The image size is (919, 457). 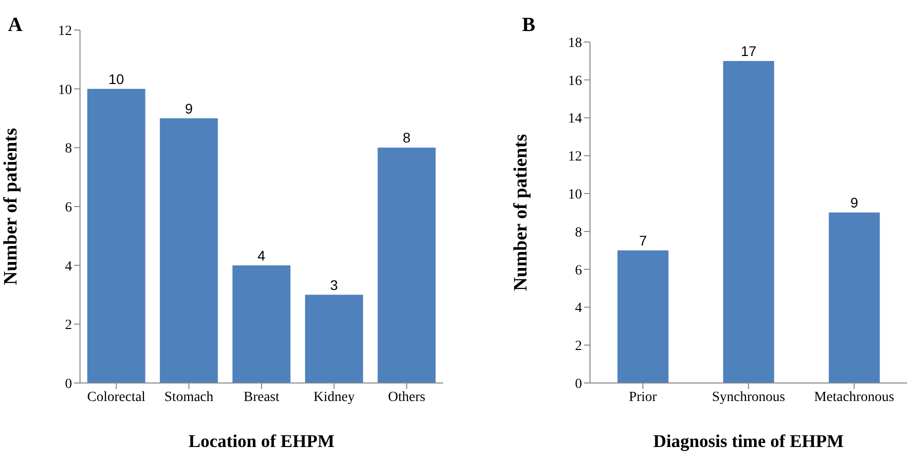 I want to click on data-label: 7, so click(x=643, y=240).